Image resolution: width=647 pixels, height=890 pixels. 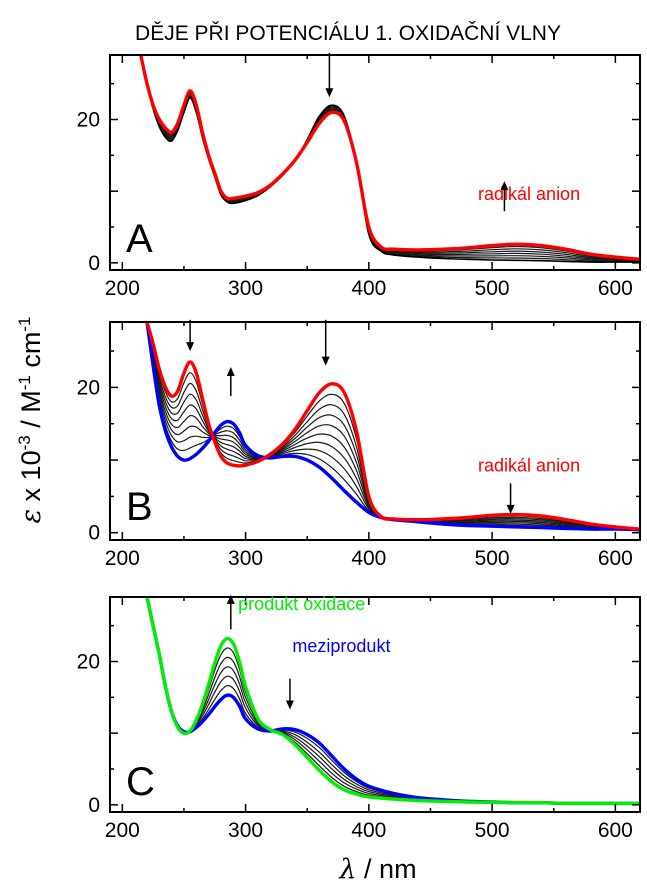 I want to click on x-axis-label-part: / nm, so click(x=387, y=869).